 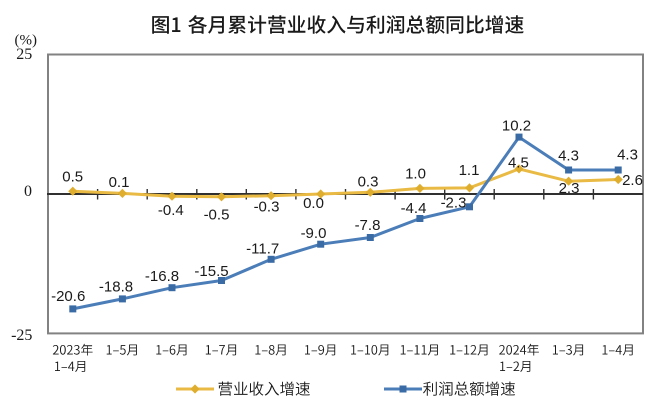 I want to click on svg-text: 0.1, so click(x=119, y=182).